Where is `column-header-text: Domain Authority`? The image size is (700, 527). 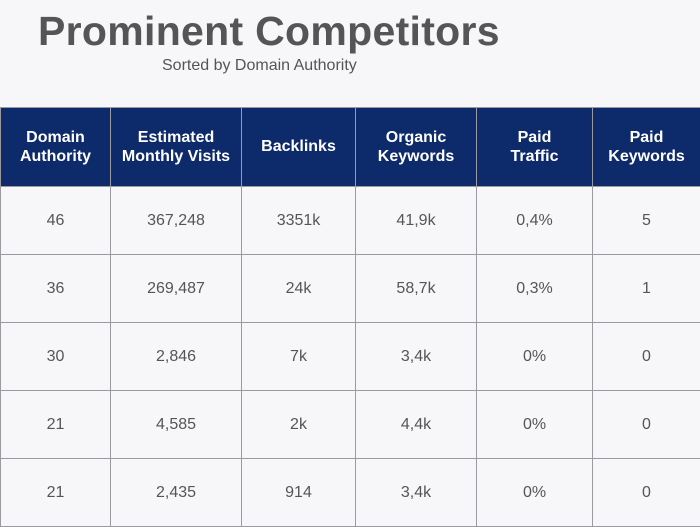
column-header-text: Domain Authority is located at coordinates (55, 147).